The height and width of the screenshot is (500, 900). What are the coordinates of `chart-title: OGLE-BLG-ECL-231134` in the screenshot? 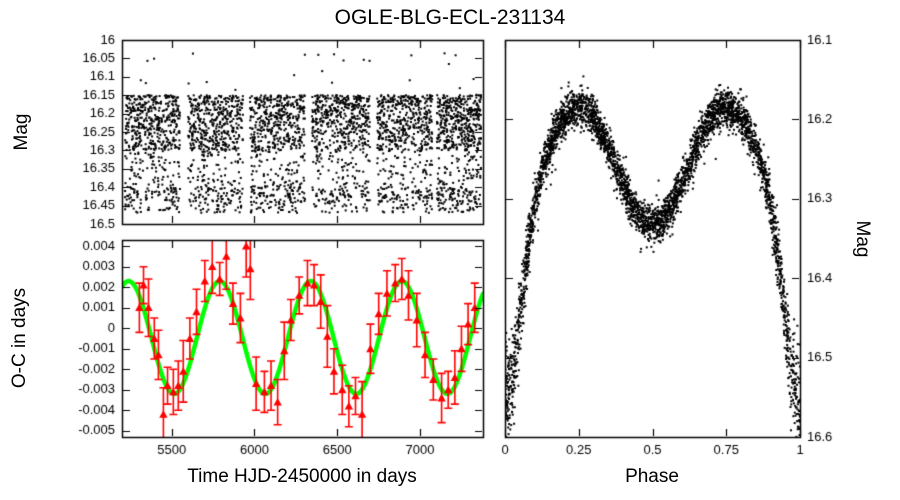 It's located at (450, 17).